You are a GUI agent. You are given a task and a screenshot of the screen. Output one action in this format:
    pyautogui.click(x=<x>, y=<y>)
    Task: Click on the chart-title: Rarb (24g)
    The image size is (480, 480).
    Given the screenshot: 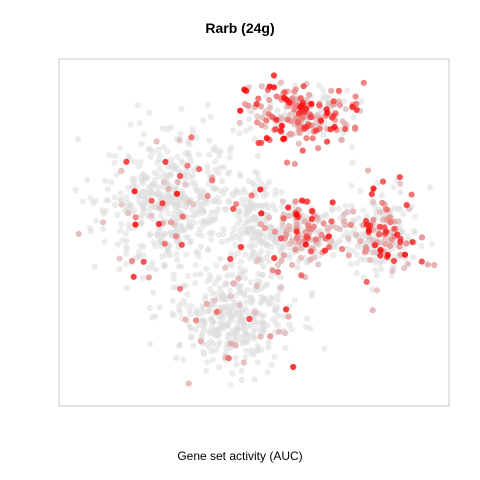 What is the action you would take?
    pyautogui.click(x=240, y=28)
    